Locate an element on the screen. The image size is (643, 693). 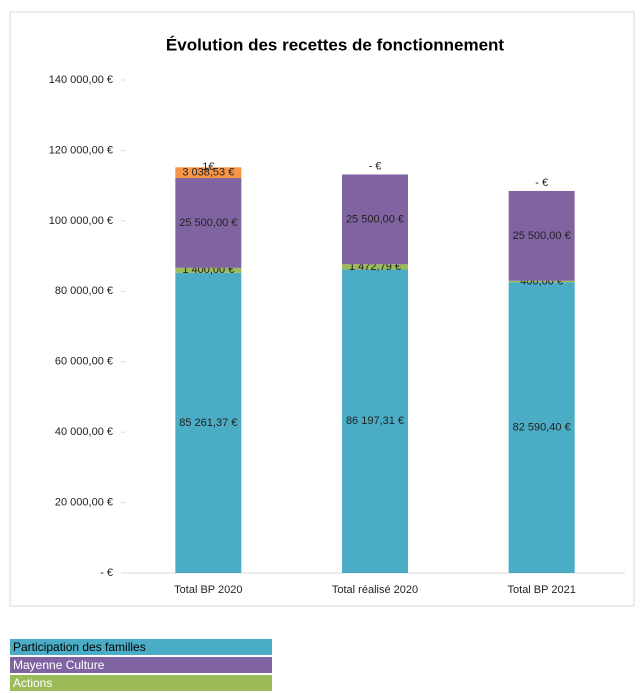
data-label: 86 197,31 € is located at coordinates (375, 421).